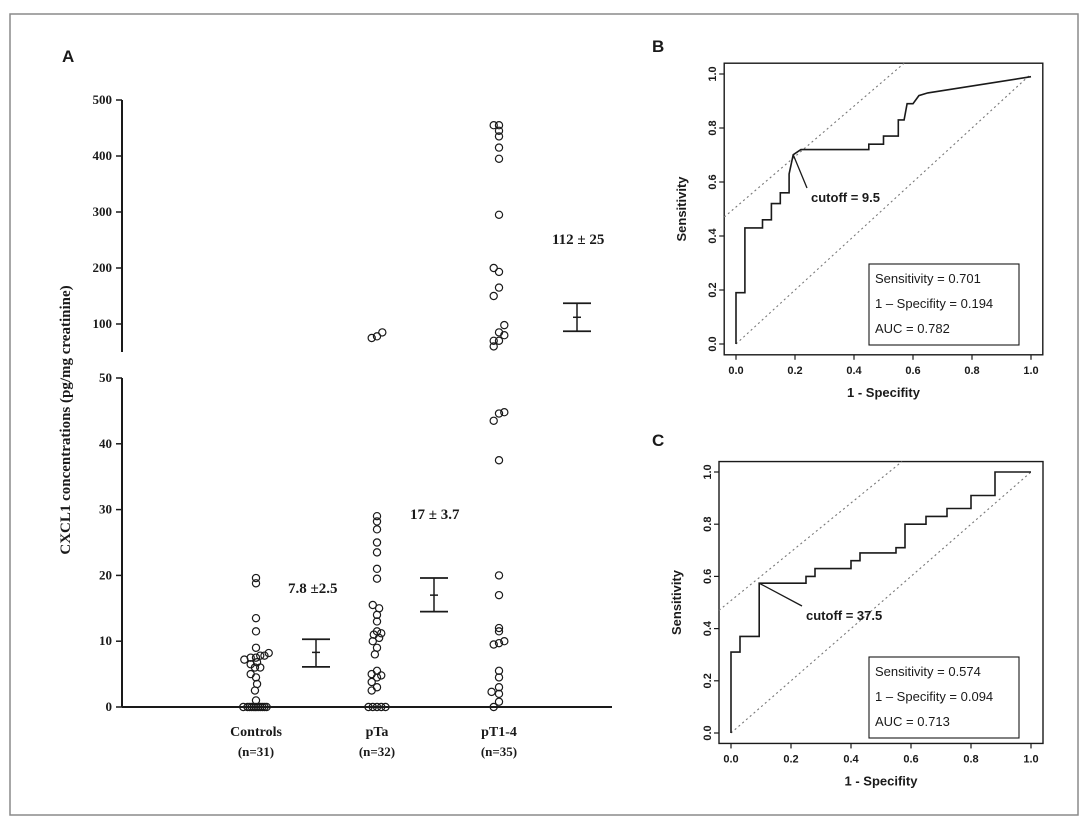 This screenshot has width=1088, height=825. Describe the element at coordinates (854, 371) in the screenshot. I see `x-tick-label: 0.4` at that location.